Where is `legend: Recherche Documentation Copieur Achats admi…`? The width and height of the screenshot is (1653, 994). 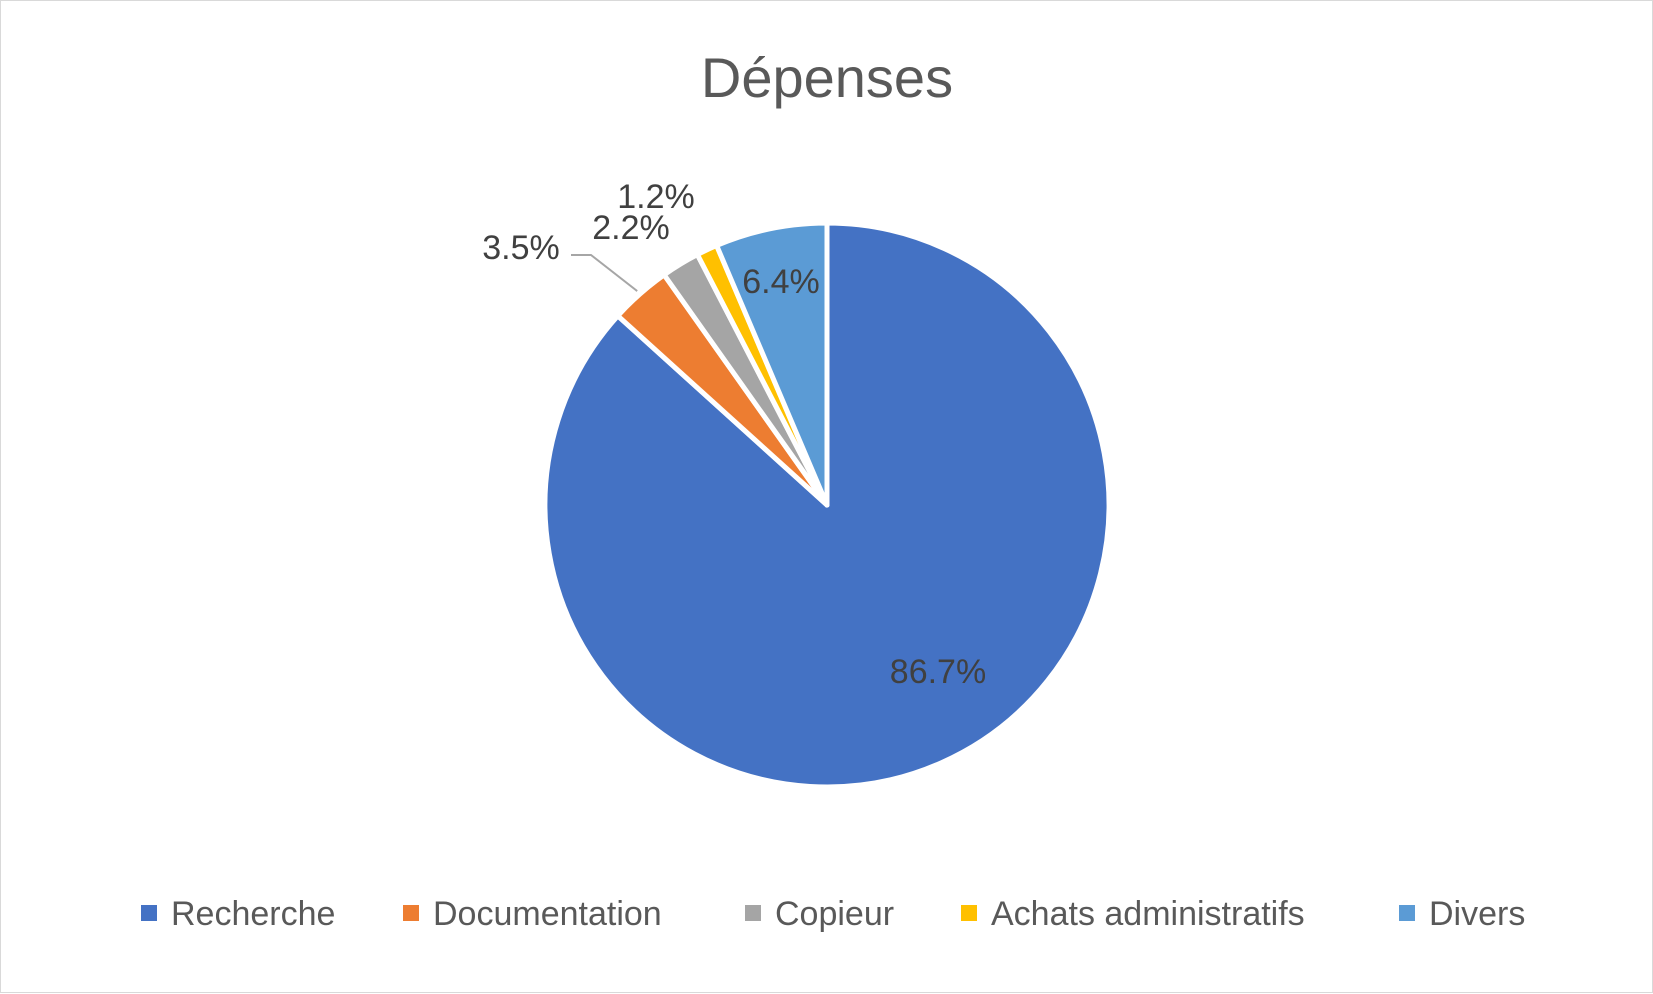
legend: Recherche Documentation Copieur Achats admi… is located at coordinates (833, 914).